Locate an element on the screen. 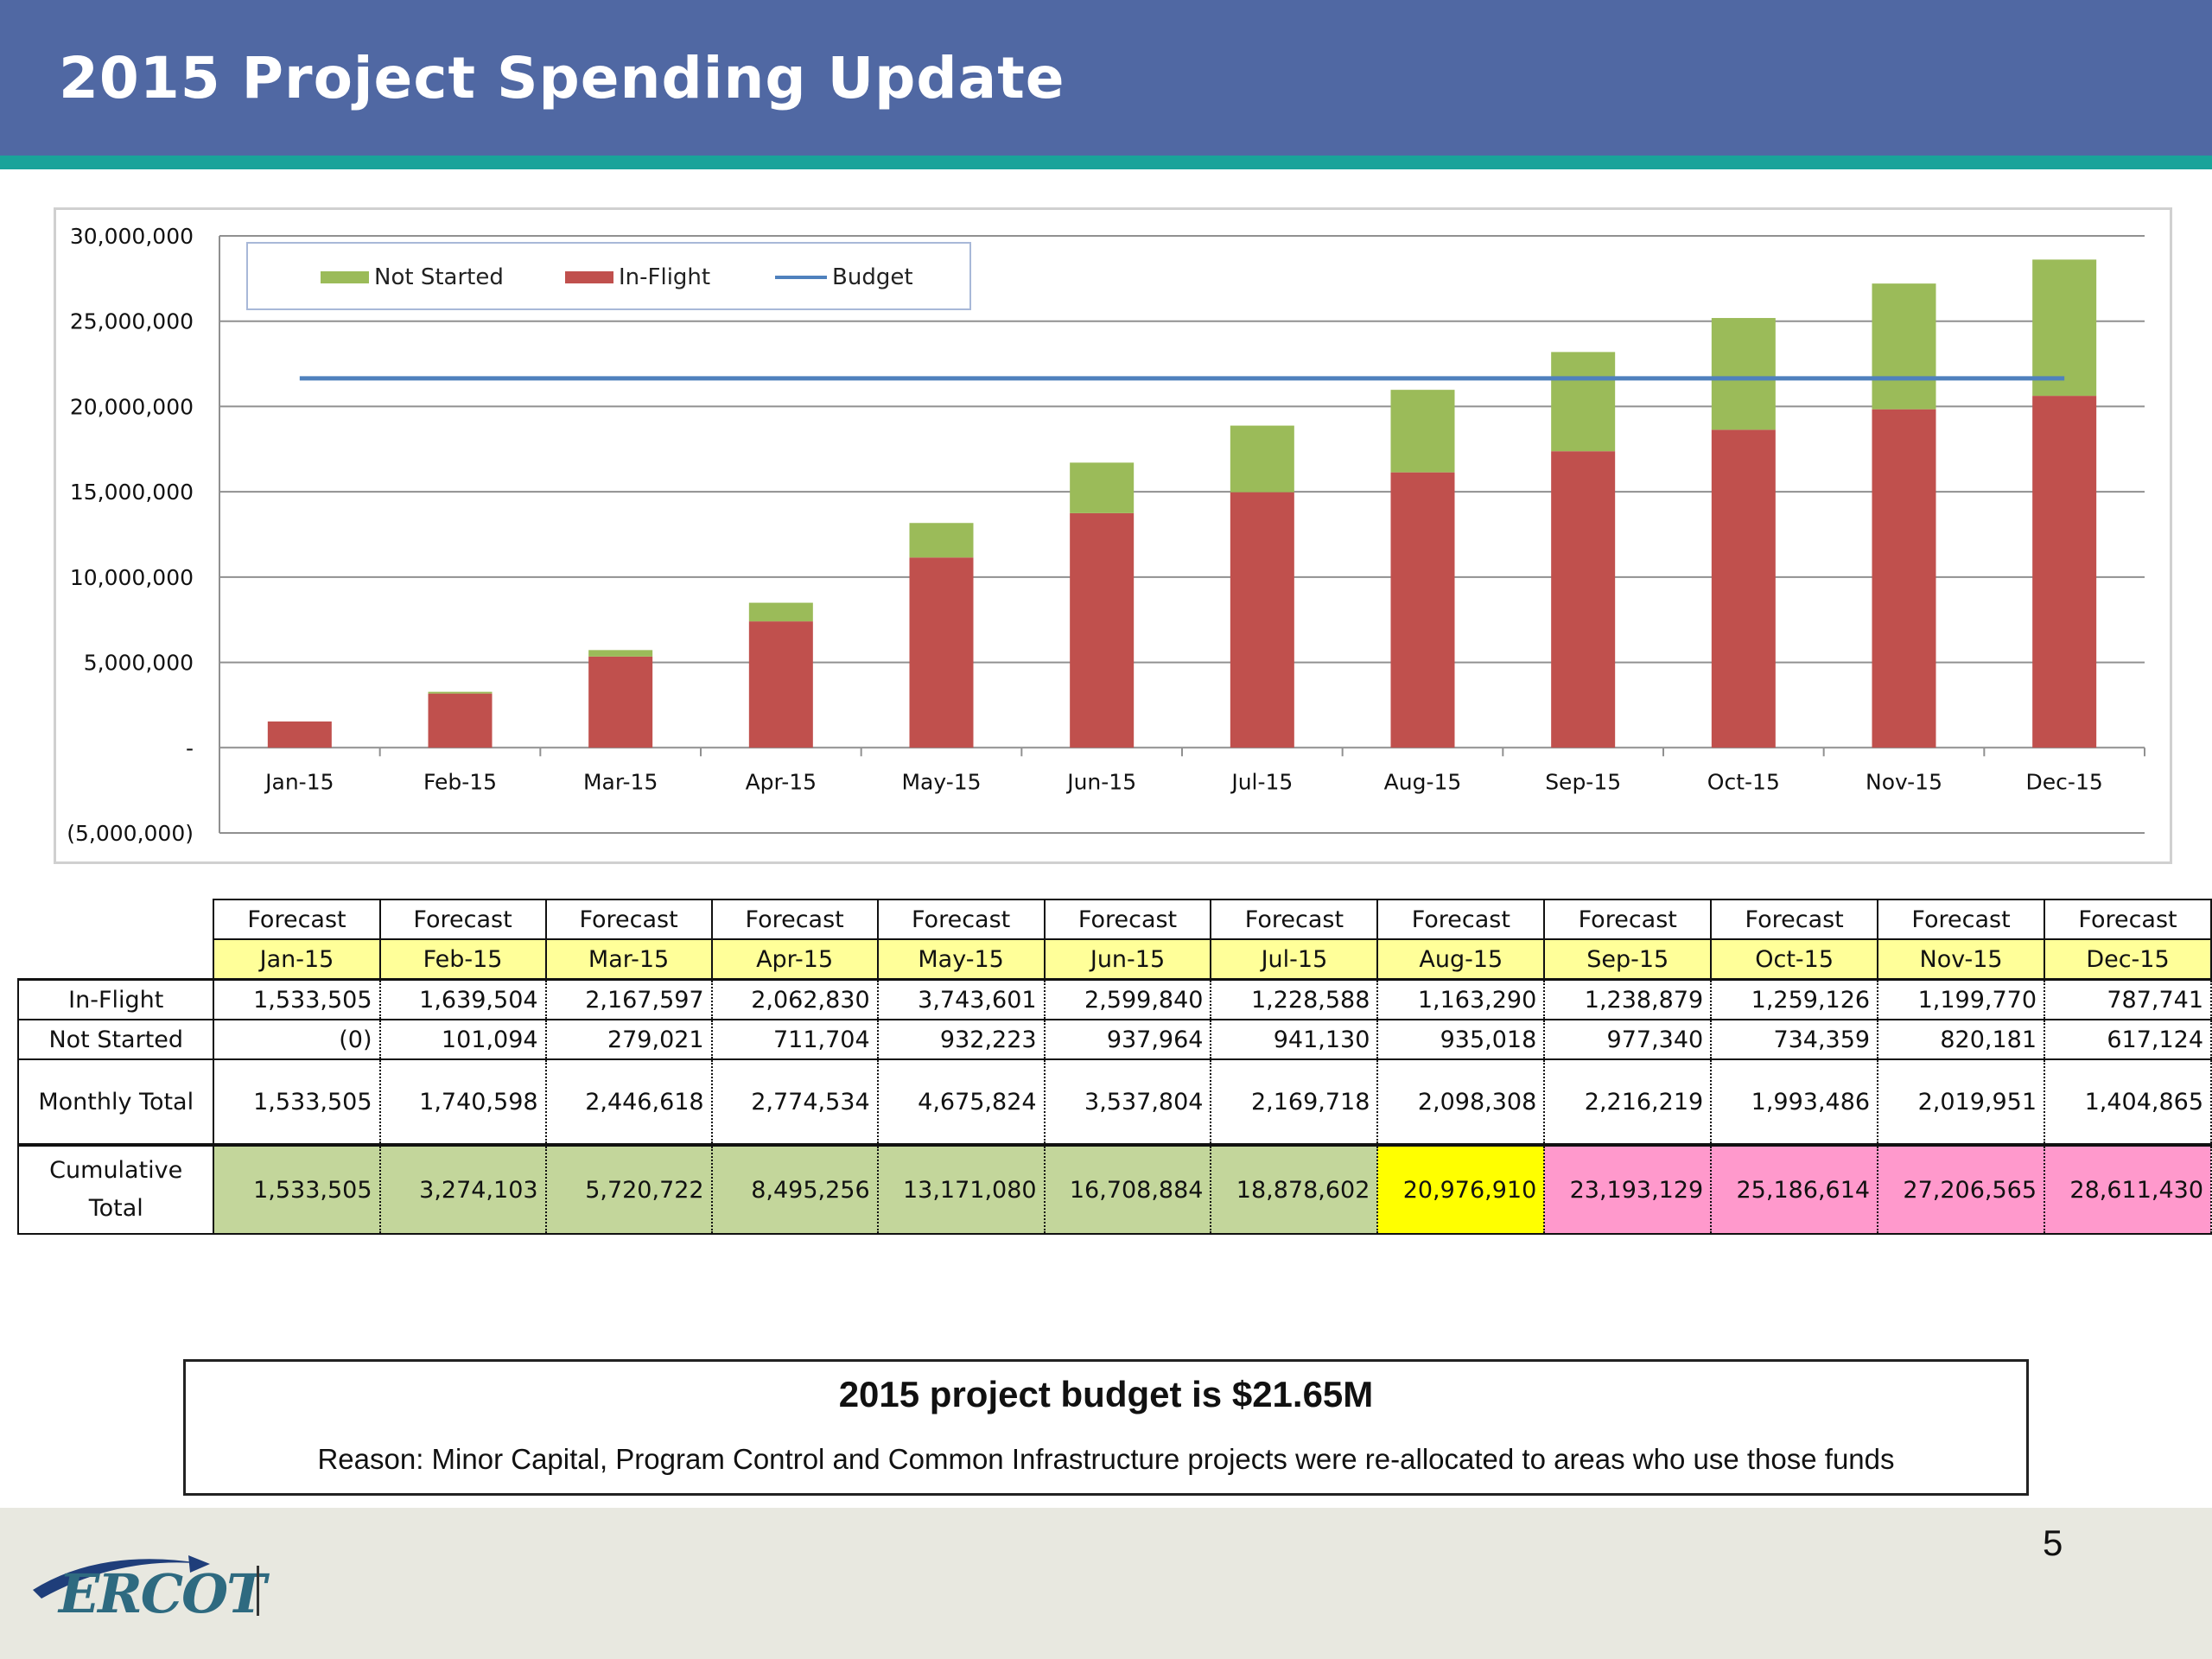 This screenshot has width=2212, height=1659. row-label: Not Started is located at coordinates (115, 1039).